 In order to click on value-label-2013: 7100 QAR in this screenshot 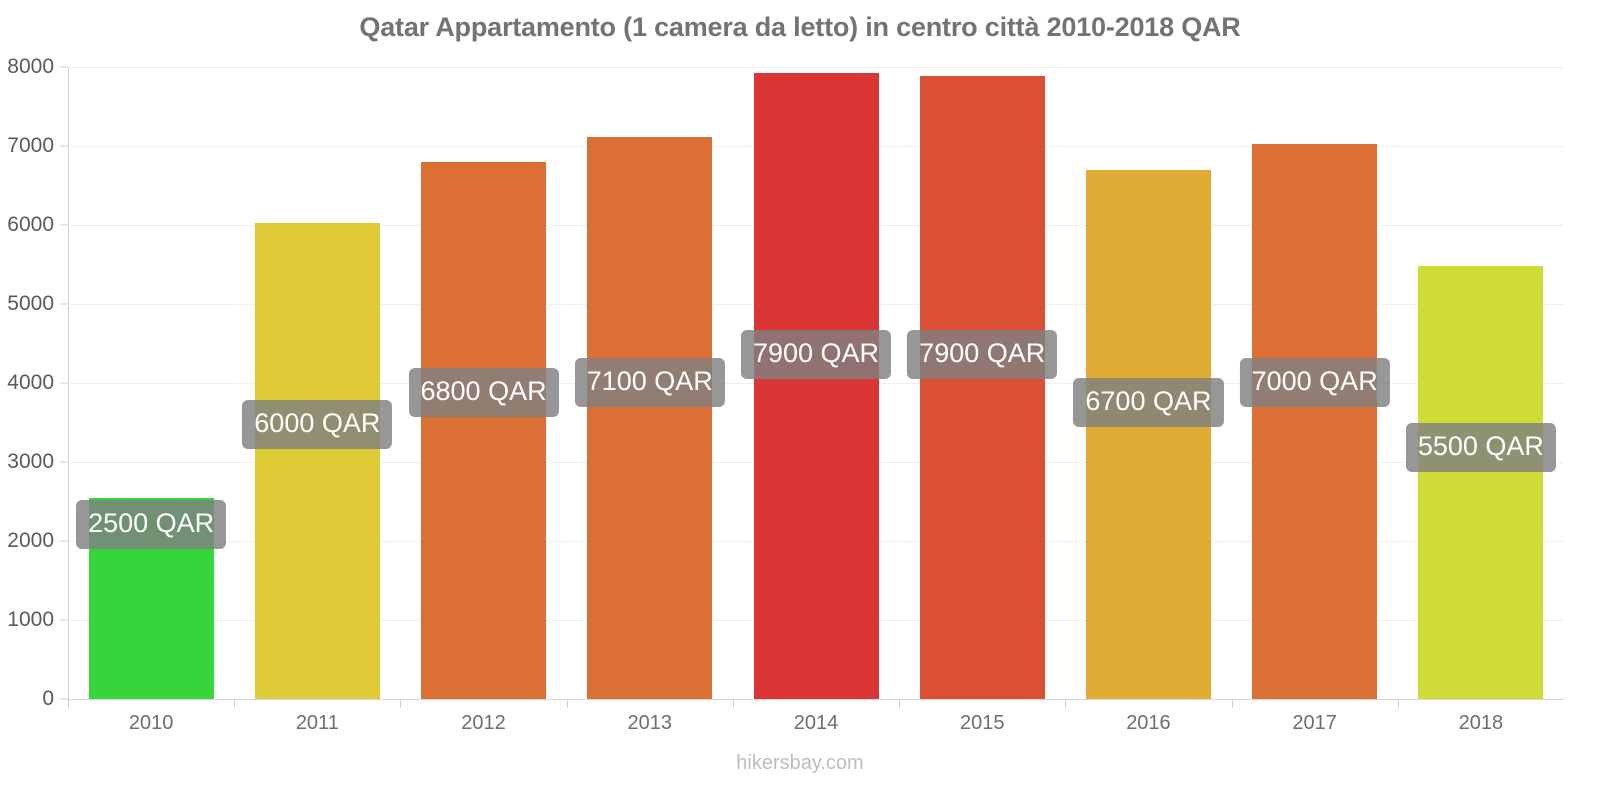, I will do `click(649, 382)`.